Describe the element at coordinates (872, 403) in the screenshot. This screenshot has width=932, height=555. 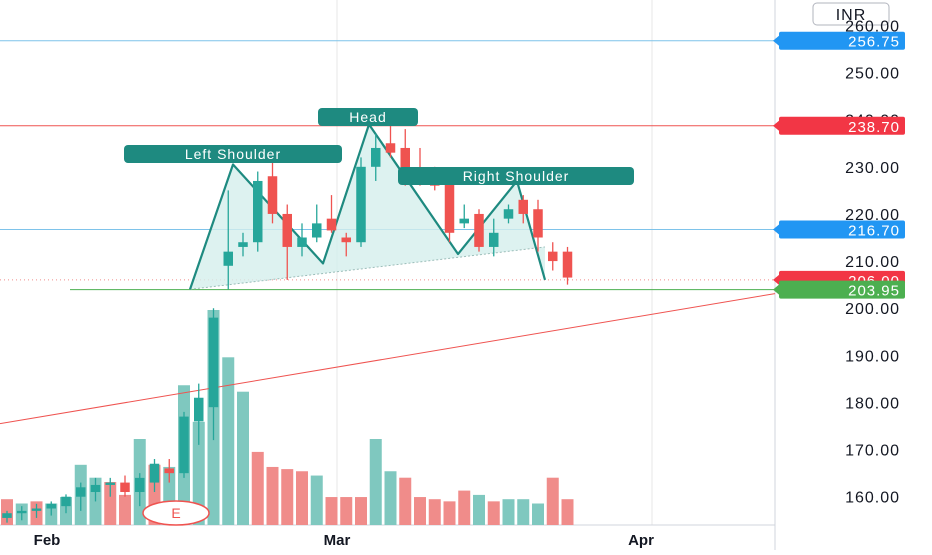
I see `price-tick-label: 180.00` at that location.